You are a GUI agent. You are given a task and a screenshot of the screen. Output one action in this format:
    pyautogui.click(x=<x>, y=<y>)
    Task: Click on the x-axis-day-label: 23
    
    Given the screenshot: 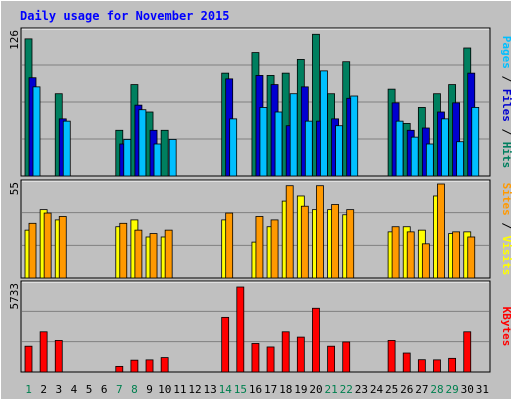 What is the action you would take?
    pyautogui.click(x=361, y=389)
    